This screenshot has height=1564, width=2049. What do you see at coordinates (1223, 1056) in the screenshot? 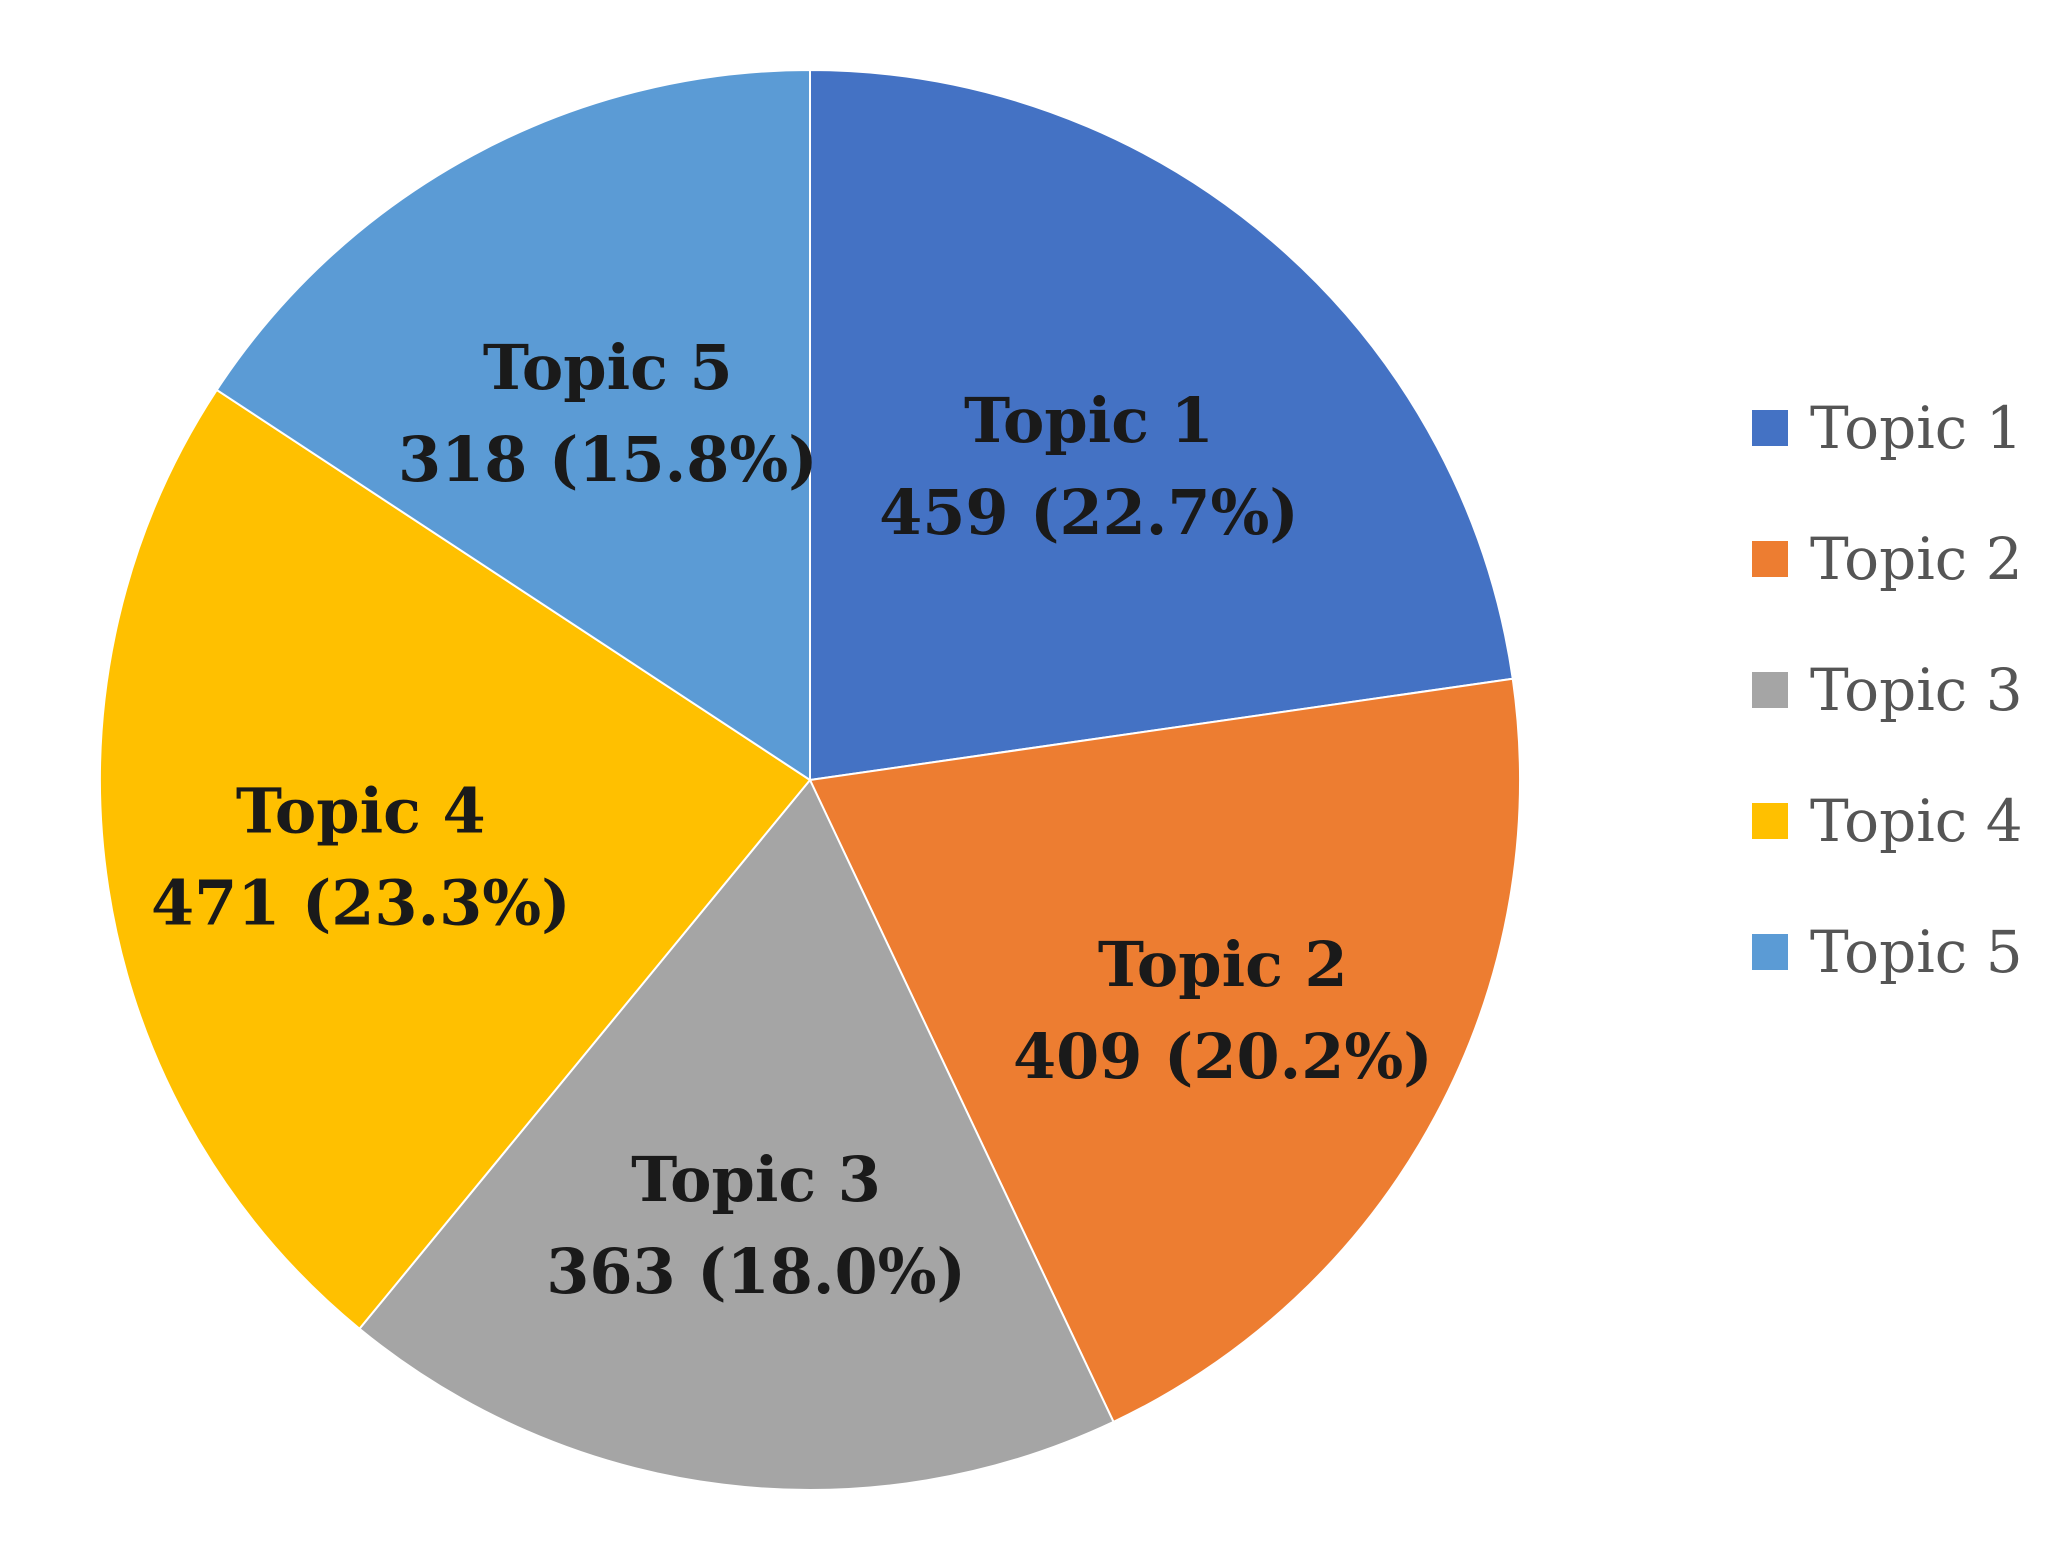
I see `slice-value-topic-2: 409 (20.2%)` at bounding box center [1223, 1056].